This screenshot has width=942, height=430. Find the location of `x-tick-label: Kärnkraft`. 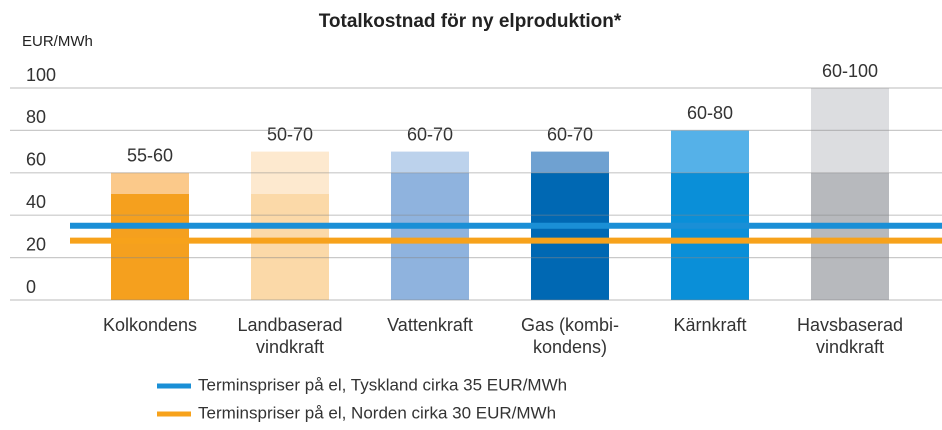

x-tick-label: Kärnkraft is located at coordinates (709, 325).